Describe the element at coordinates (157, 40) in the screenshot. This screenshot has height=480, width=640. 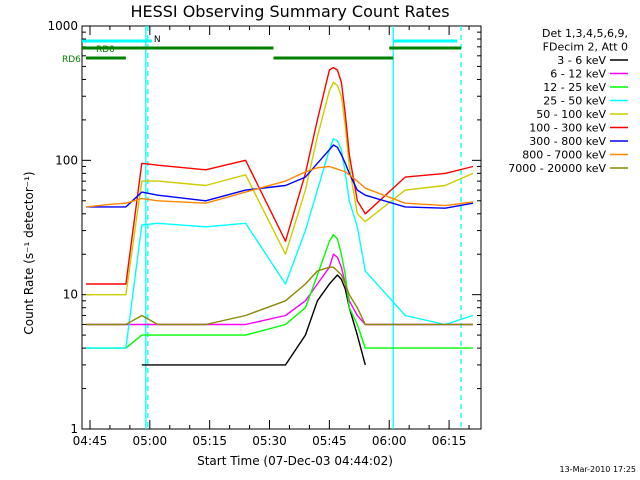
I see `attenuator-label: N` at that location.